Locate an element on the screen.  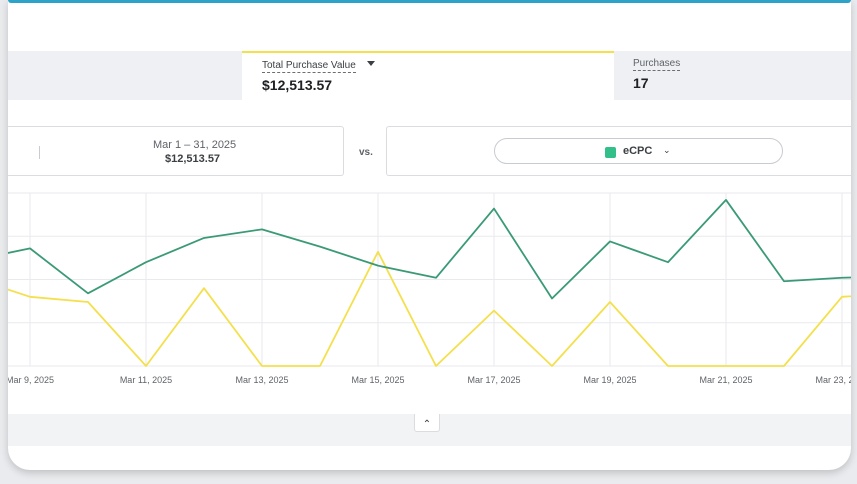
x-tick-label: Mar 21, 2025 is located at coordinates (725, 380).